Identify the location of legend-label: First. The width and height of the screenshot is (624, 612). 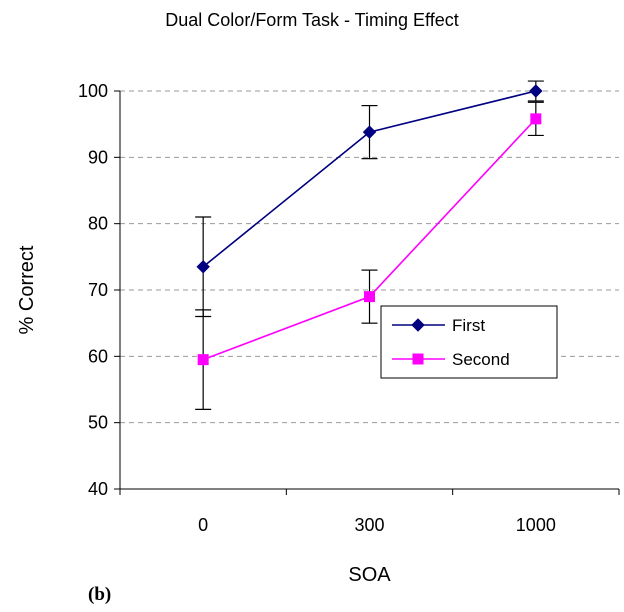
(468, 325).